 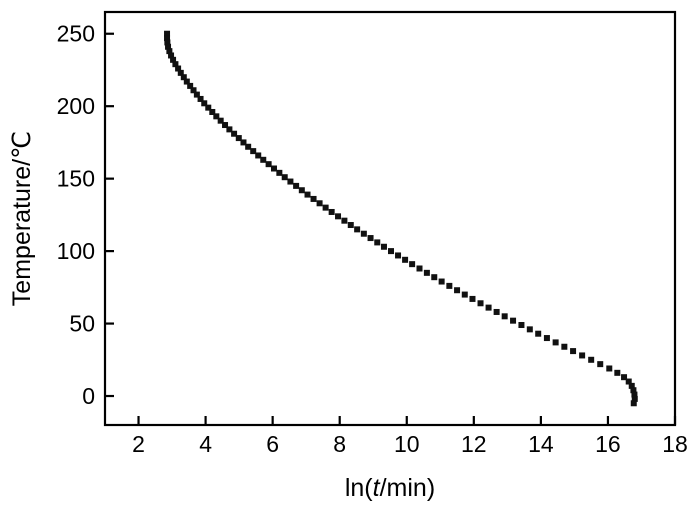 I want to click on y-tick-label: 50, so click(x=82, y=324).